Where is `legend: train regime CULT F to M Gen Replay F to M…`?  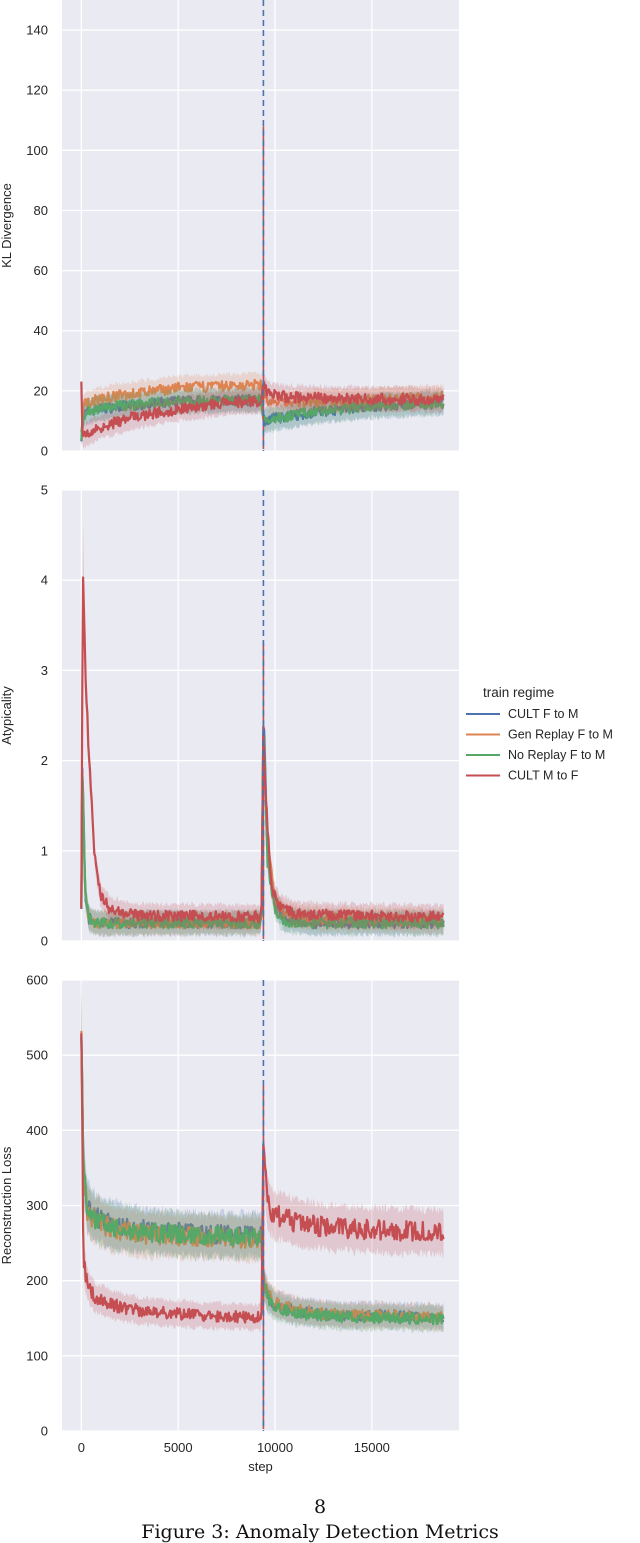
legend: train regime CULT F to M Gen Replay F to M… is located at coordinates (539, 734).